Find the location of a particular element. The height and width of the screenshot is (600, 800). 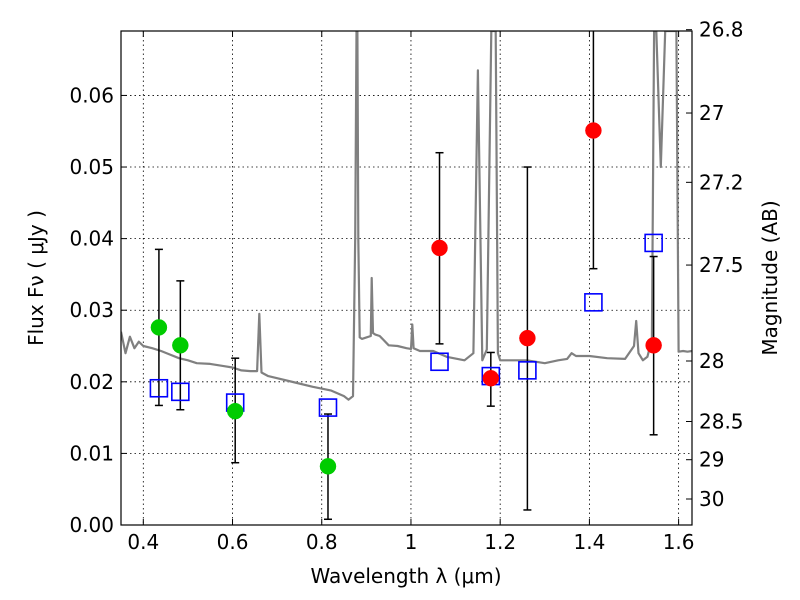

y2-tick-label: 27.2 is located at coordinates (721, 182).